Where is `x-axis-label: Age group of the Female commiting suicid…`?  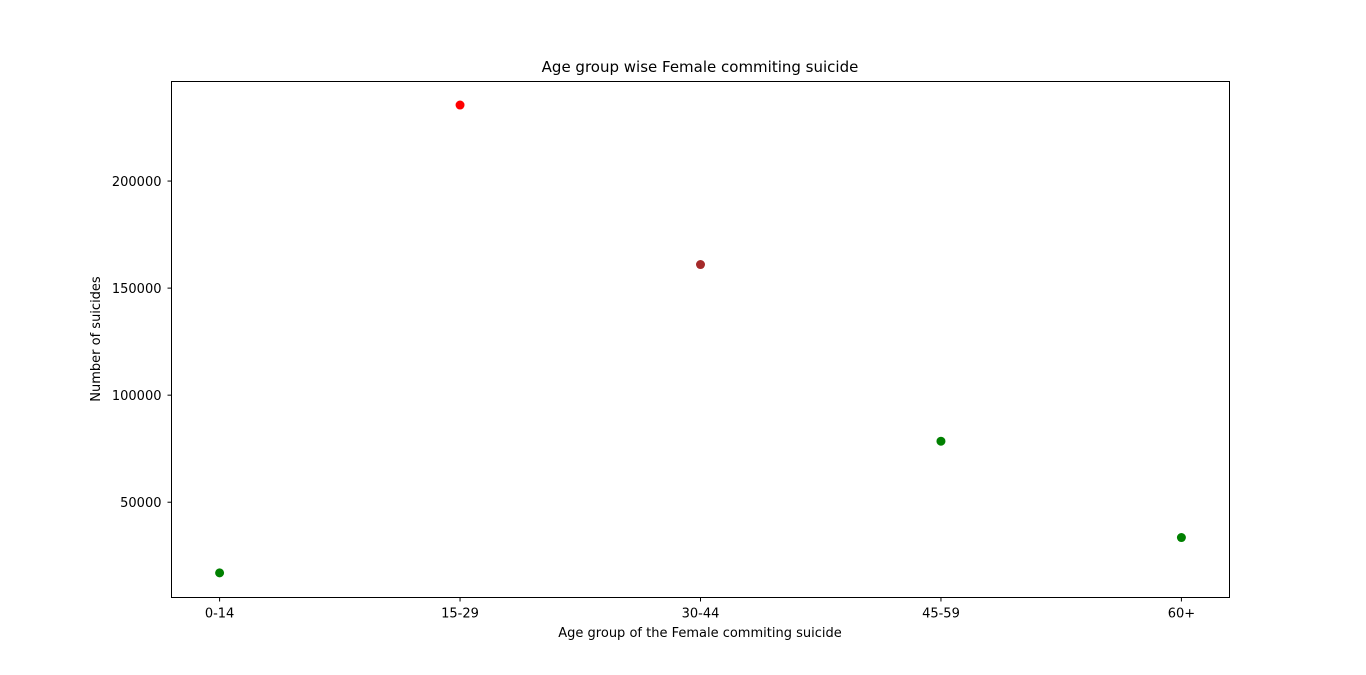
x-axis-label: Age group of the Female commiting suicid… is located at coordinates (699, 633).